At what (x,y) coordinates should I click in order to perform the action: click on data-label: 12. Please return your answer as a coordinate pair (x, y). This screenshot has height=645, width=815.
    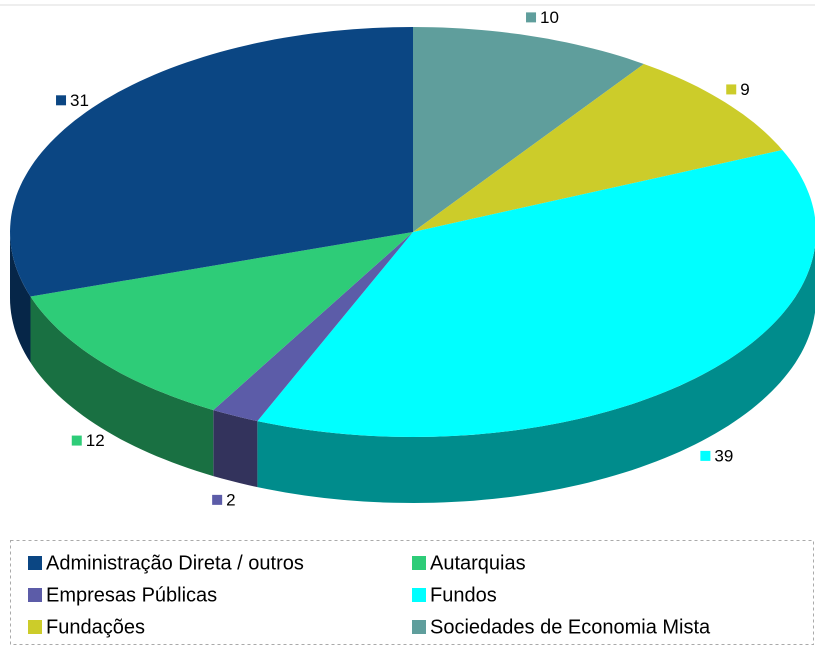
    Looking at the image, I should click on (95, 440).